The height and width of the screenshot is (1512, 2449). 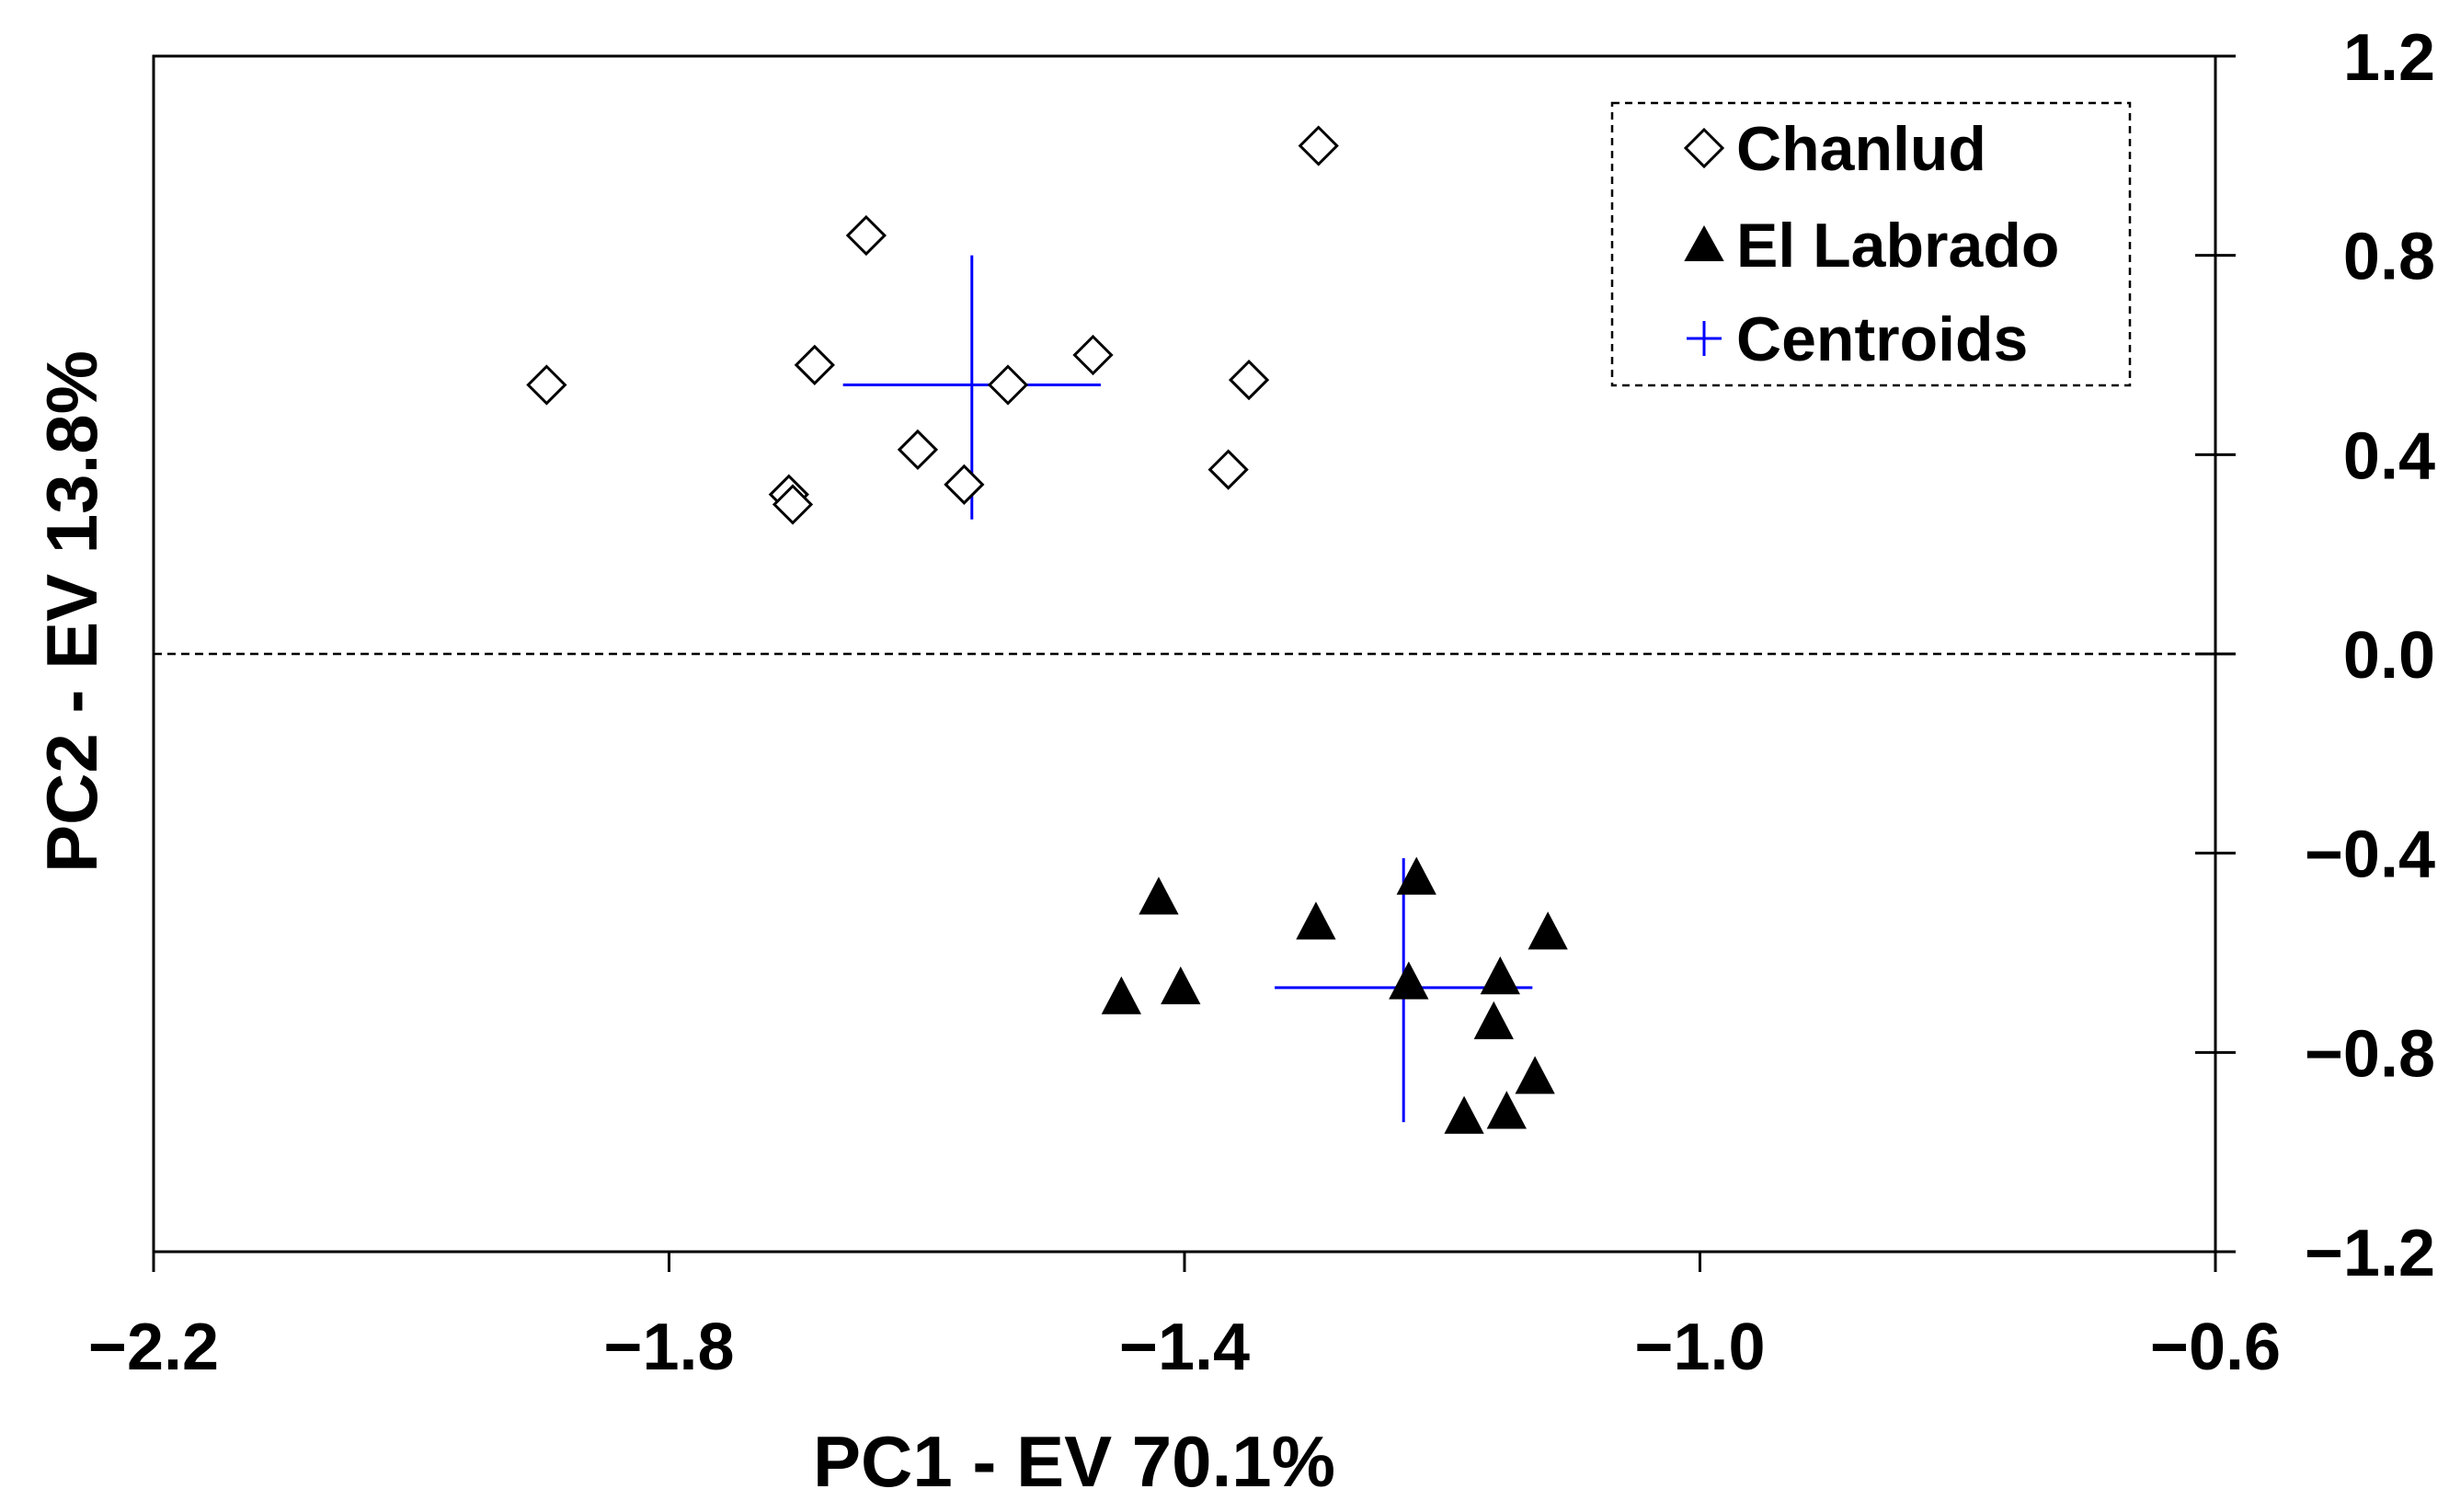 I want to click on y-tick-label: 0.8, so click(x=2389, y=257).